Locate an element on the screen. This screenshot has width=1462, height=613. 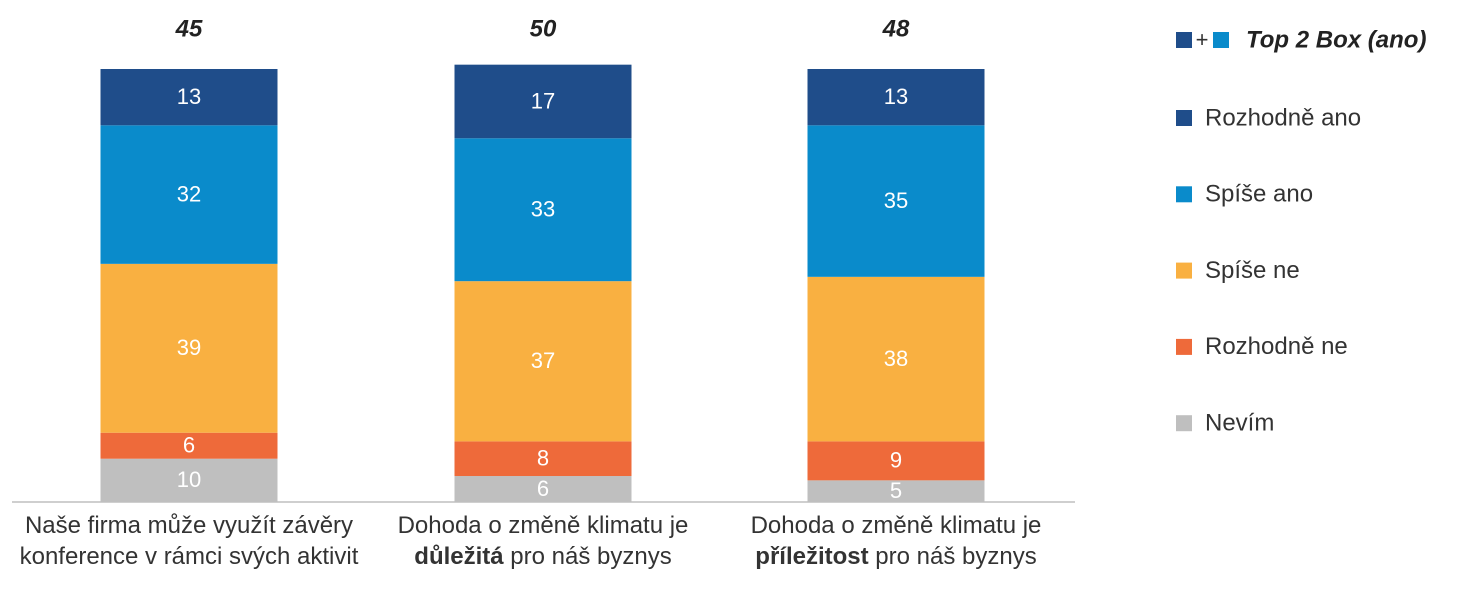
data-label: 9 is located at coordinates (896, 460).